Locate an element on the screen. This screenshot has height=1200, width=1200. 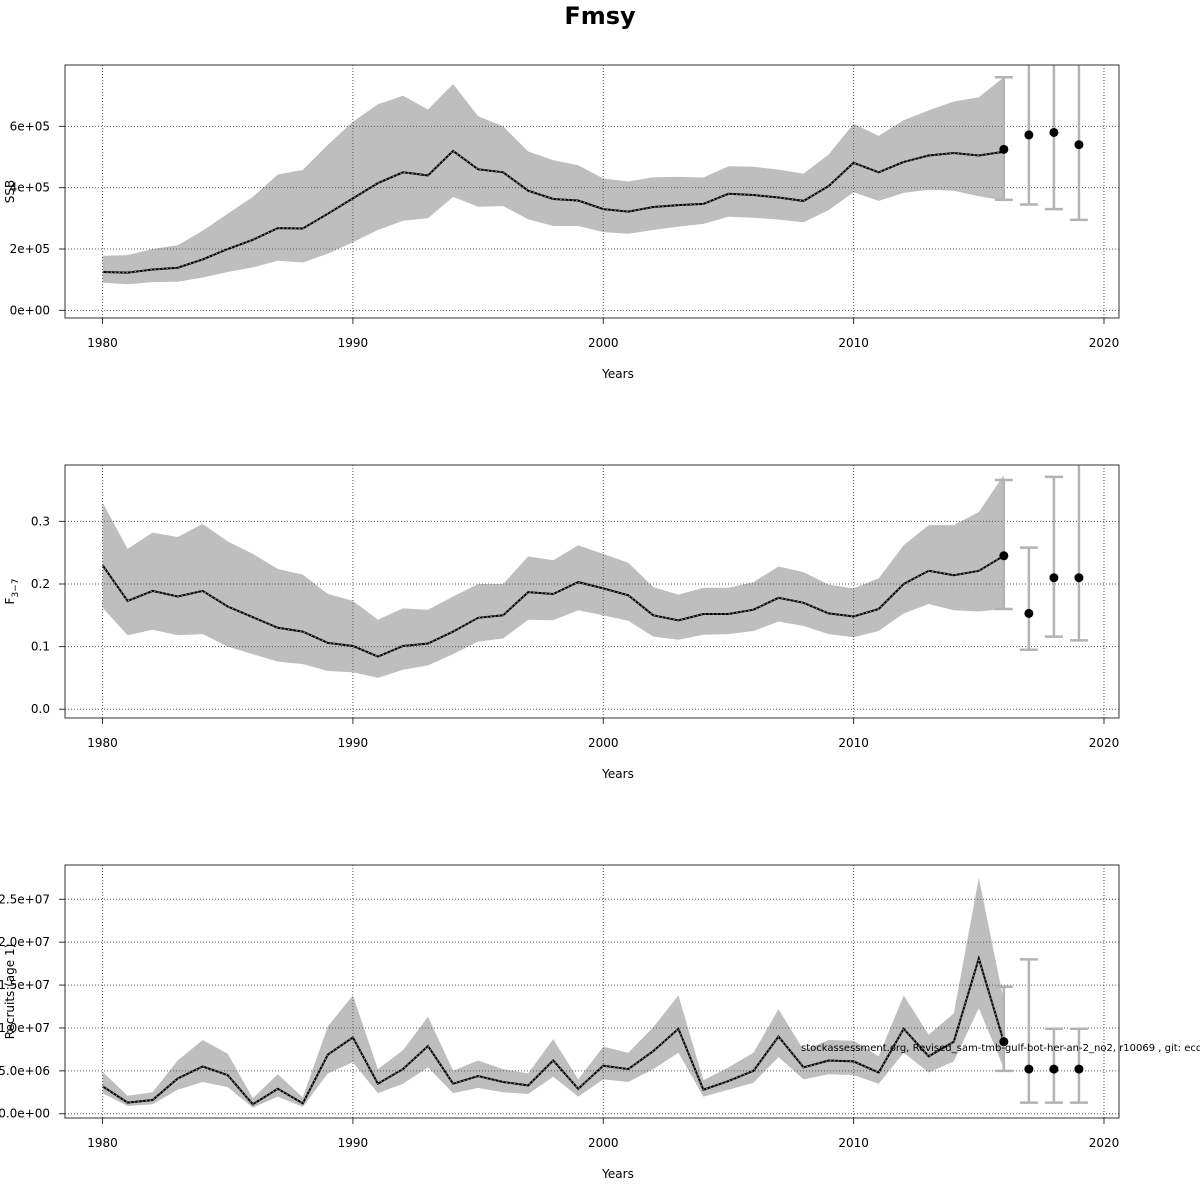
y-tick-label: 2.5e+07 is located at coordinates (25, 899).